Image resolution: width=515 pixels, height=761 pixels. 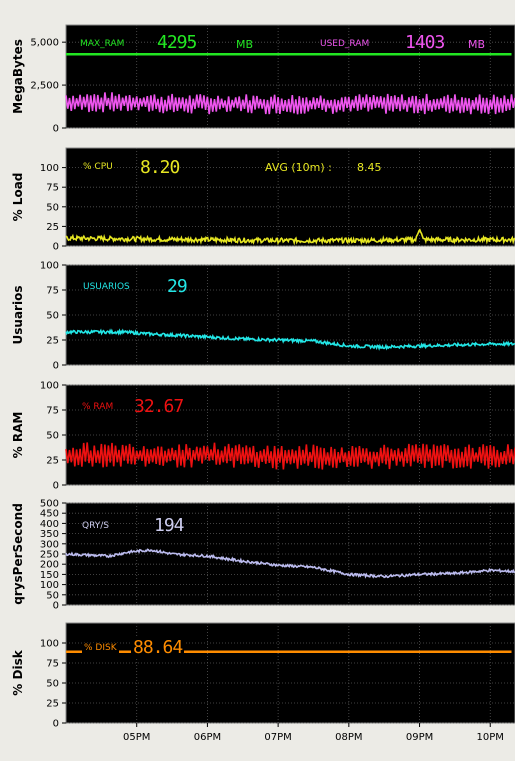 What do you see at coordinates (18, 76) in the screenshot?
I see `y-axis-label: MegaBytes` at bounding box center [18, 76].